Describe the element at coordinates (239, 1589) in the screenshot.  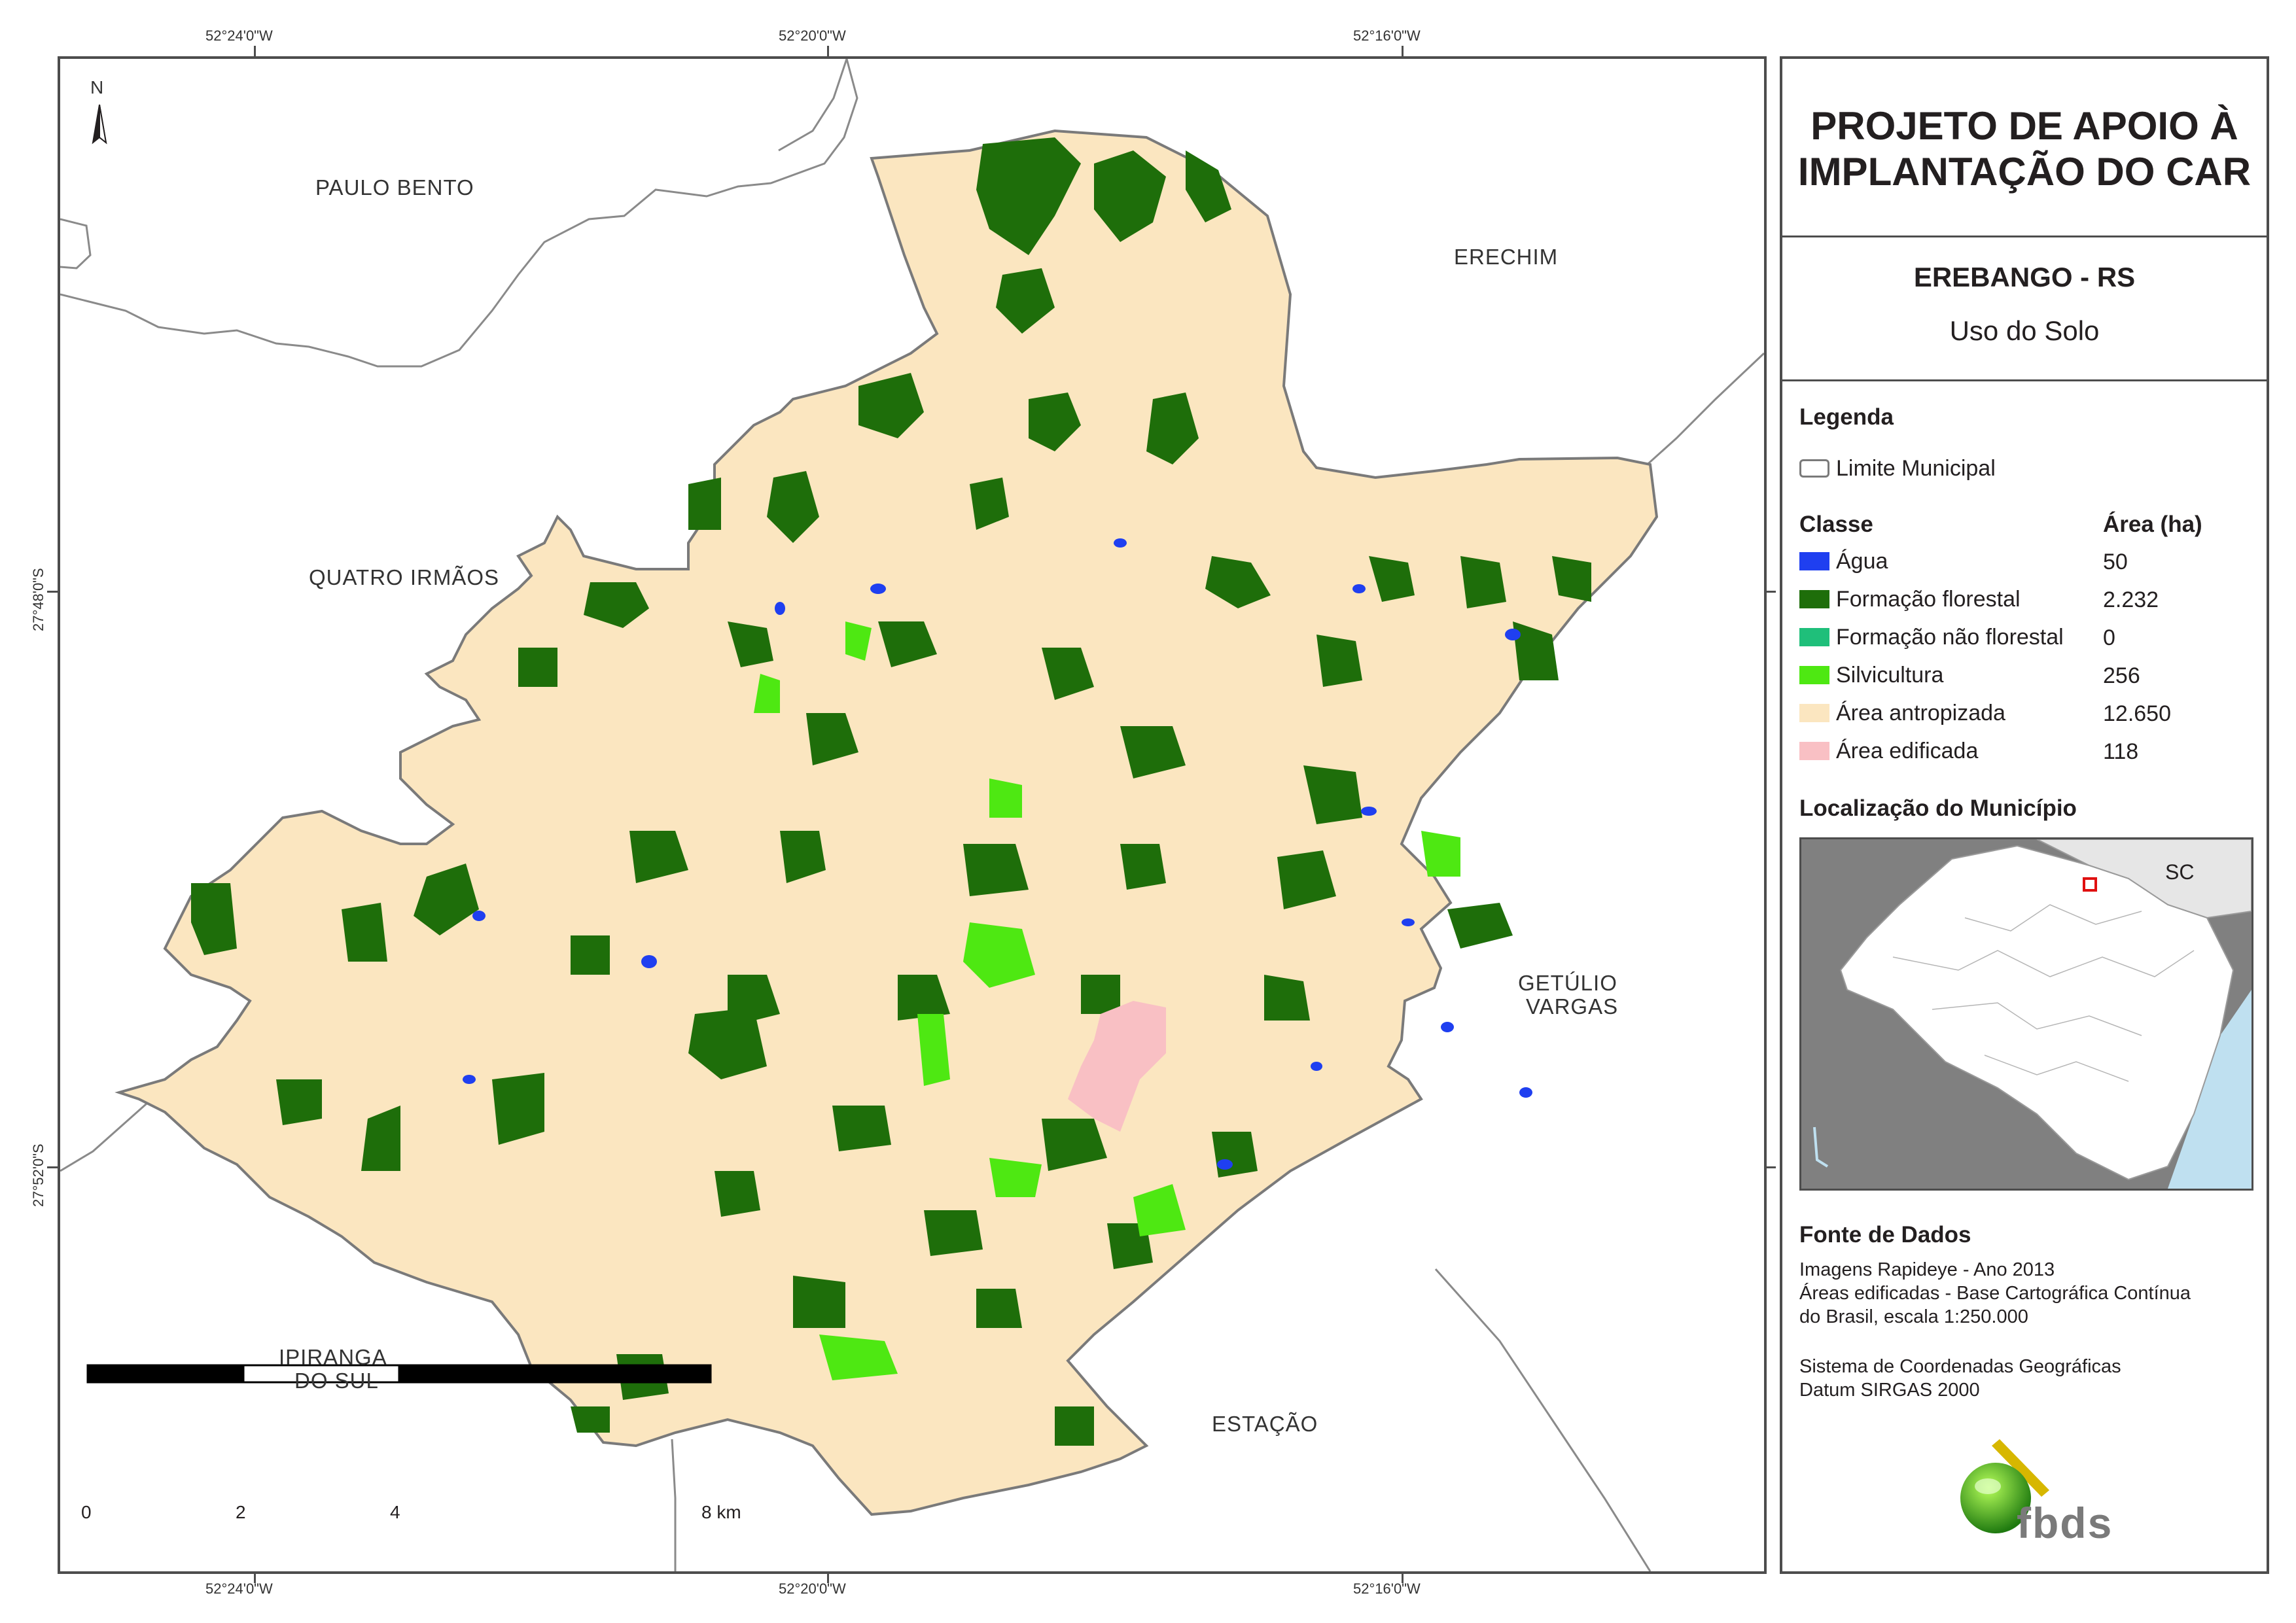
I see `coord-bottom-1: 52°24'0"W` at that location.